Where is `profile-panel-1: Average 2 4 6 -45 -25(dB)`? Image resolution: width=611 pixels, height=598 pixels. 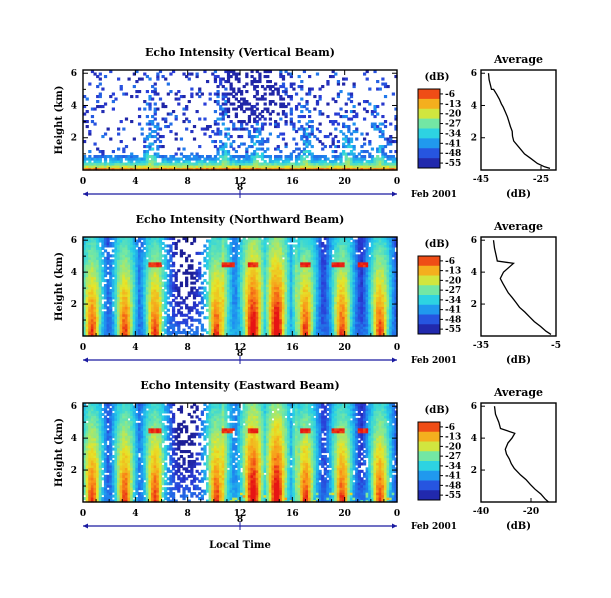
profile-panel-1: Average 2 4 6 -45 -25(dB) is located at coordinates (514, 126).